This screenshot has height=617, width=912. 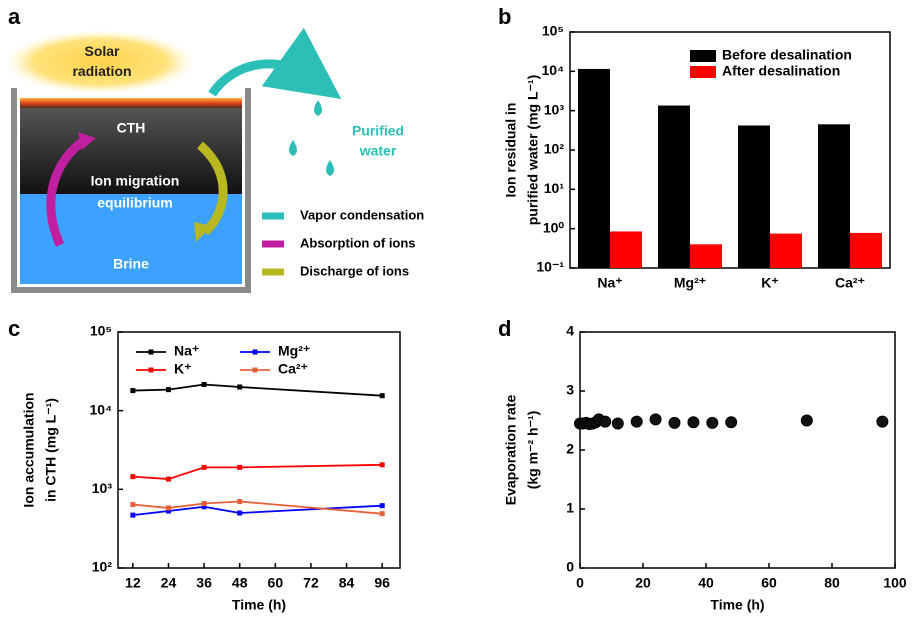 What do you see at coordinates (294, 351) in the screenshot?
I see `legend-text: Mg²⁺` at bounding box center [294, 351].